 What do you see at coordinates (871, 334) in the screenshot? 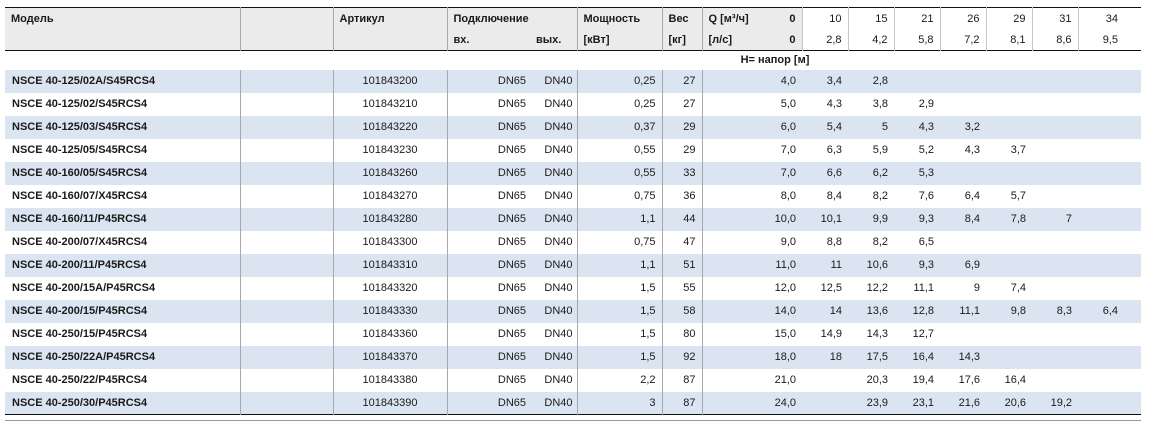
I see `head-value-cell: 14,3` at bounding box center [871, 334].